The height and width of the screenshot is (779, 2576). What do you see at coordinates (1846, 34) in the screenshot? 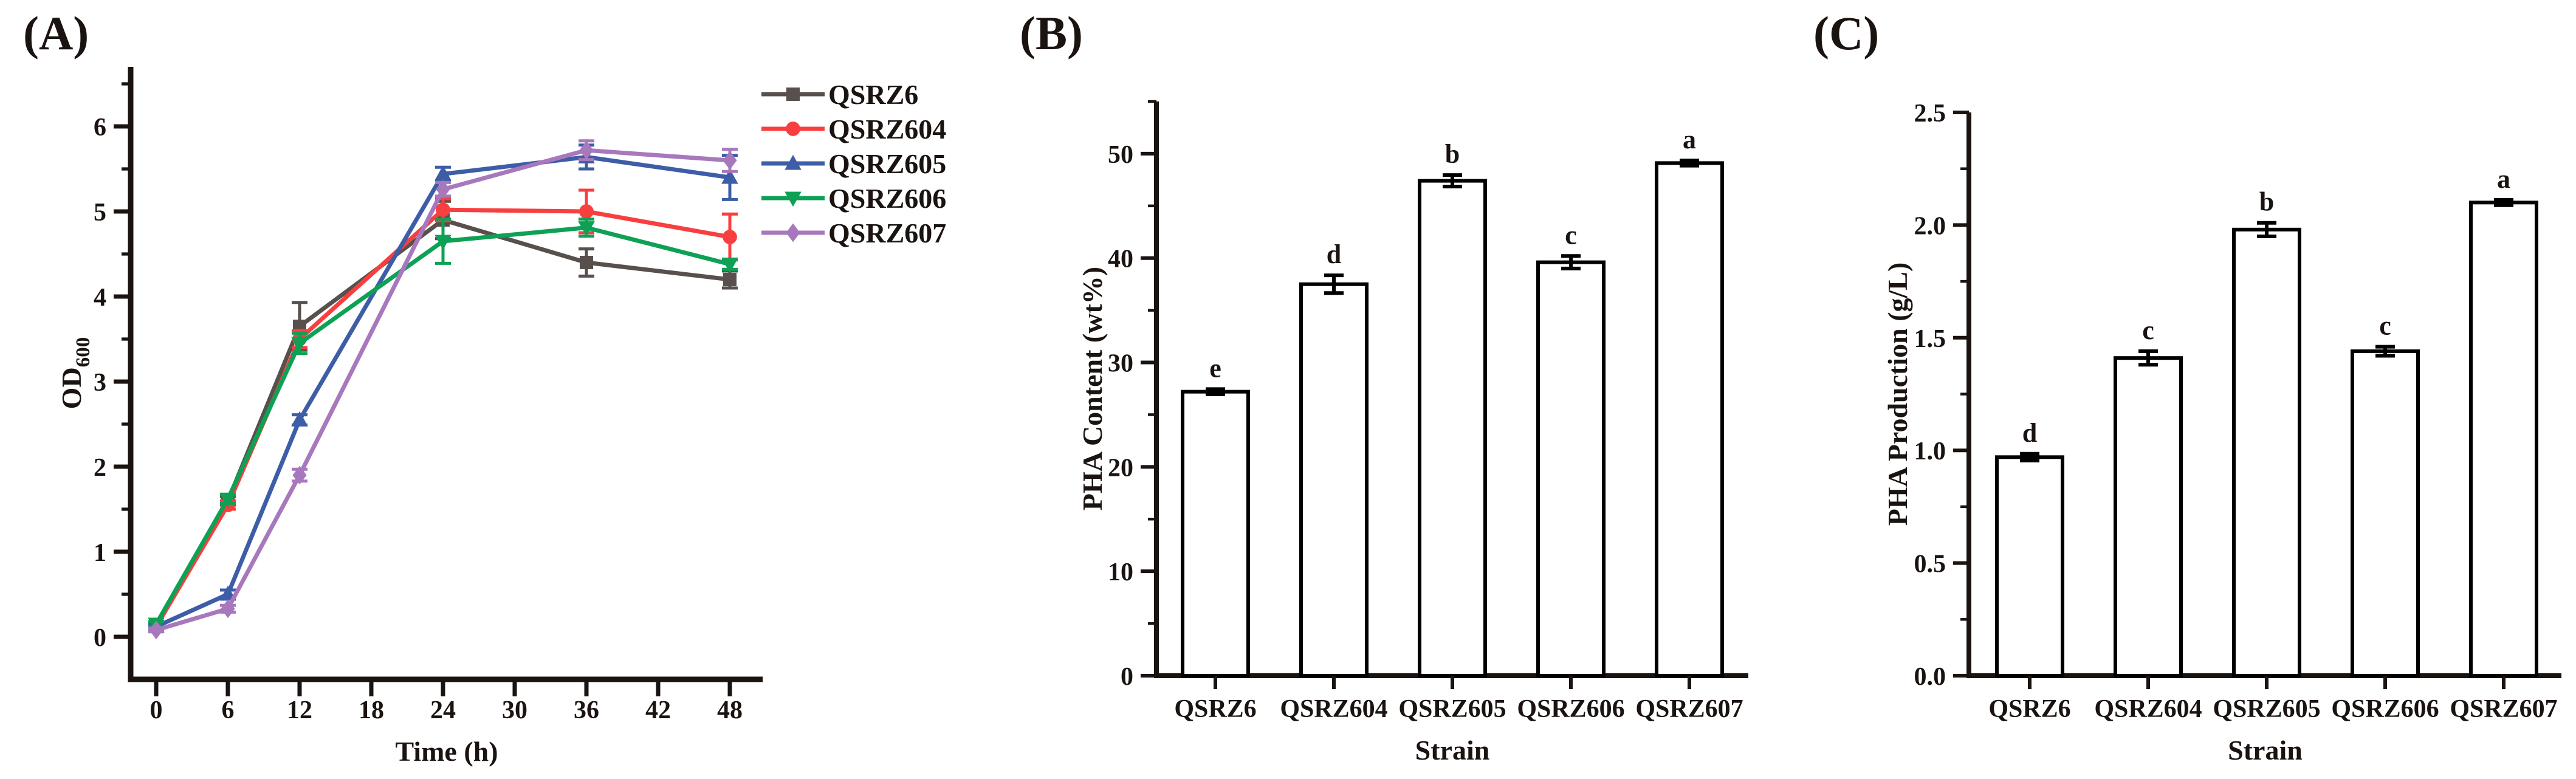
I see `panel-c-label: (C)` at bounding box center [1846, 34].